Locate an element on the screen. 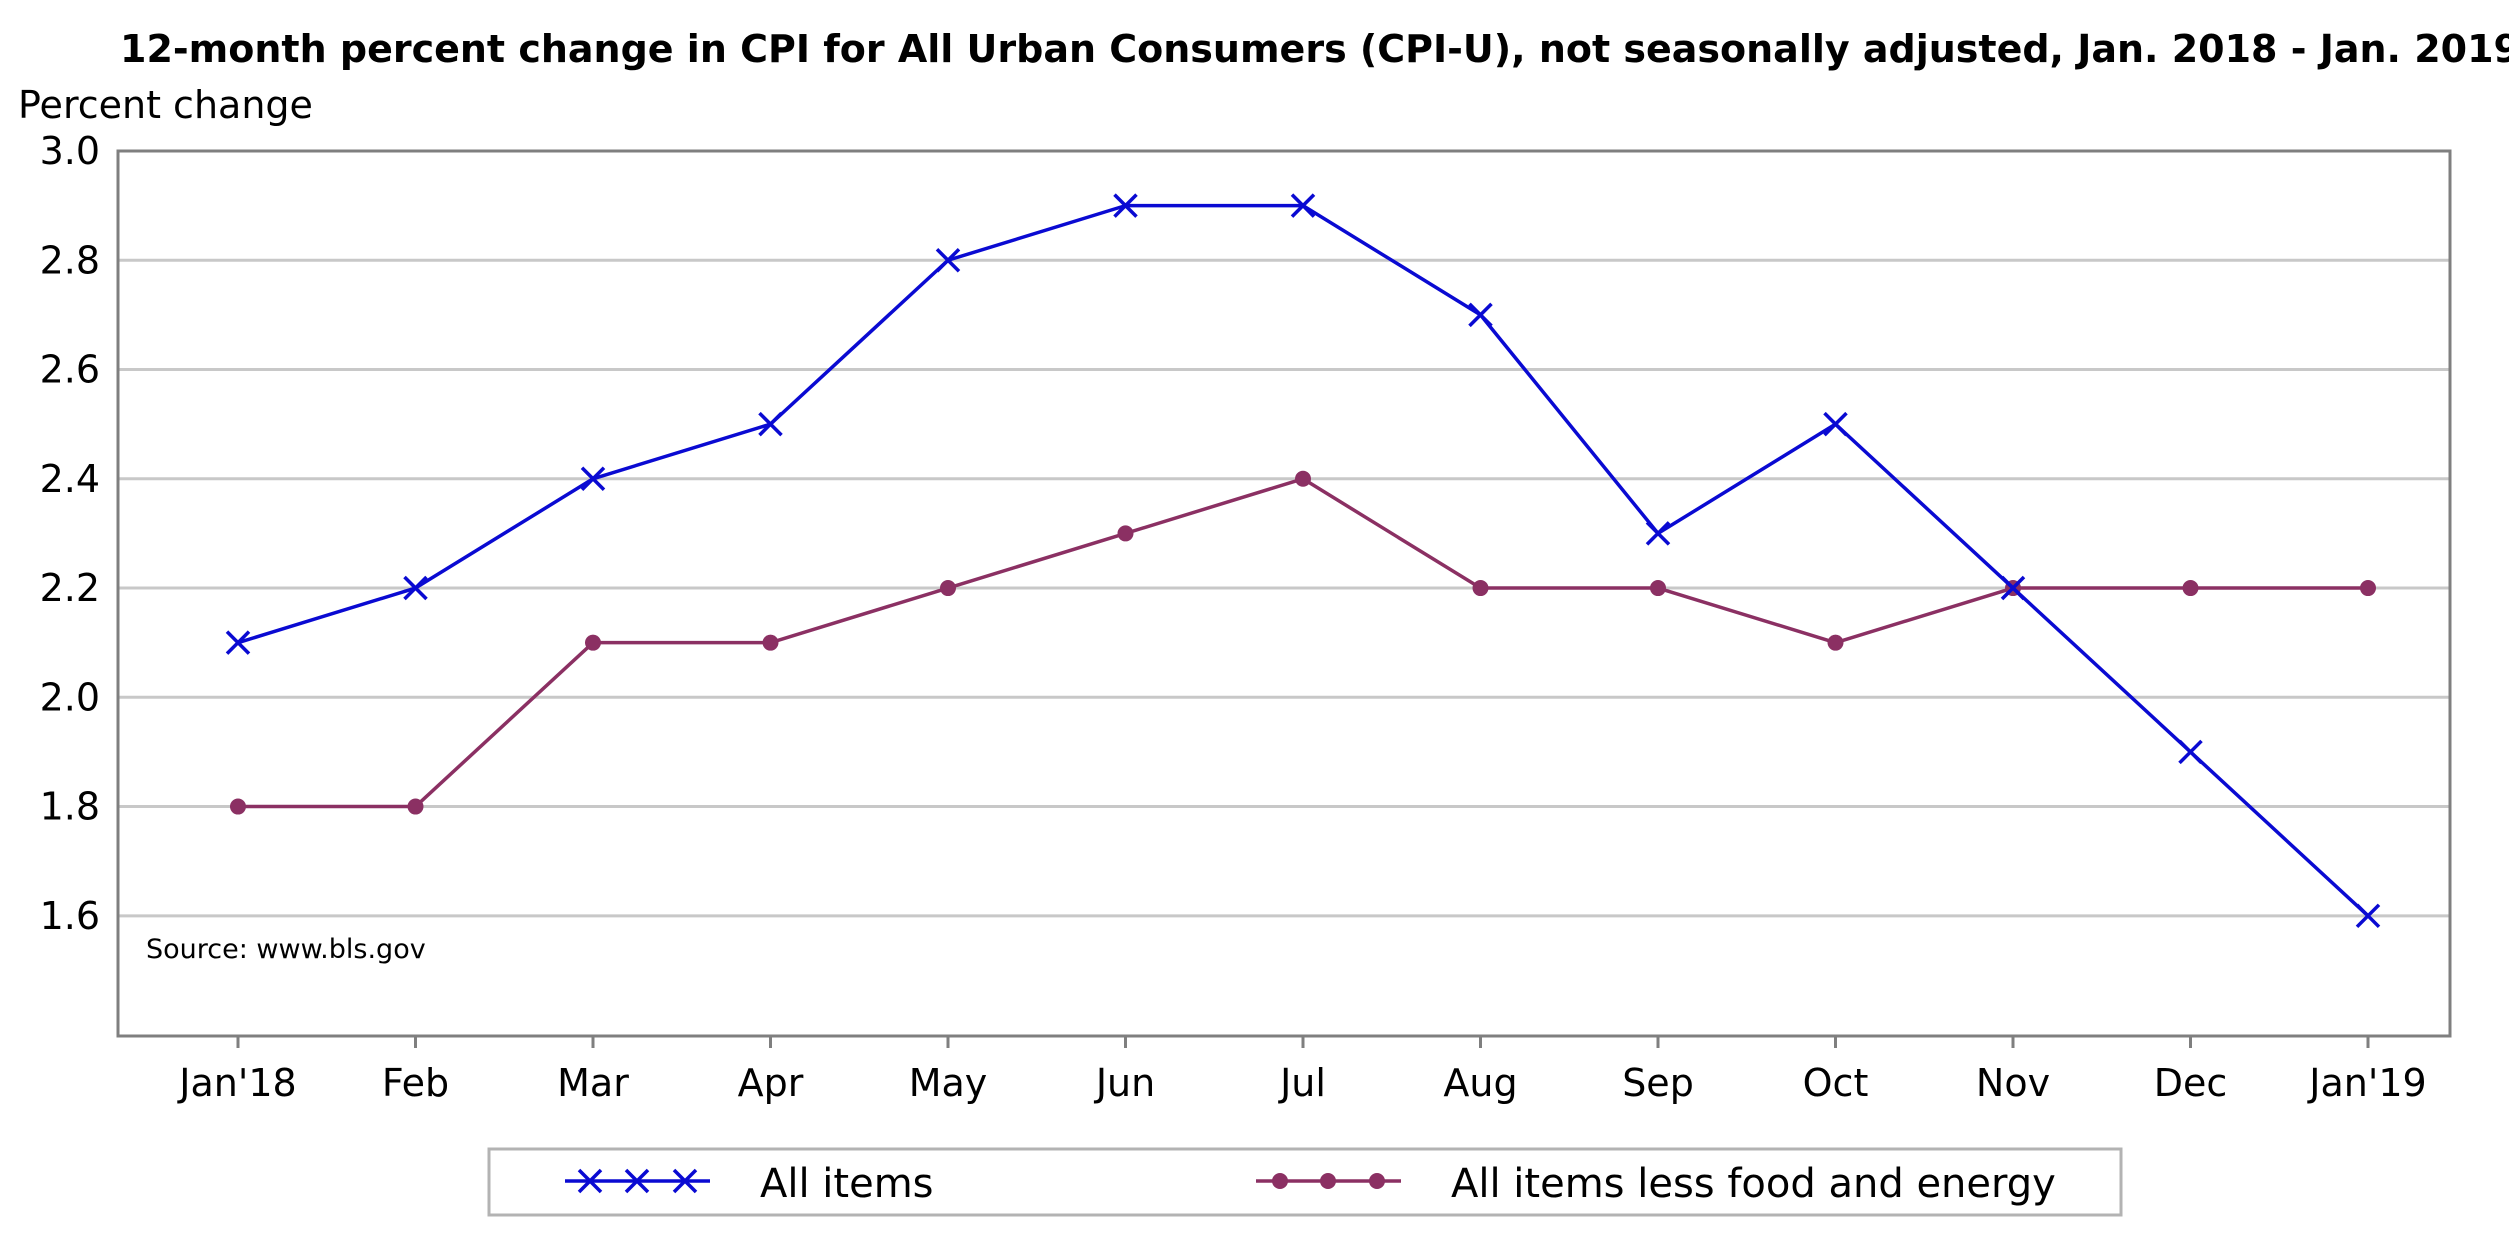 The height and width of the screenshot is (1244, 2509). x-tick-label: Jan'19 is located at coordinates (2366, 1083).